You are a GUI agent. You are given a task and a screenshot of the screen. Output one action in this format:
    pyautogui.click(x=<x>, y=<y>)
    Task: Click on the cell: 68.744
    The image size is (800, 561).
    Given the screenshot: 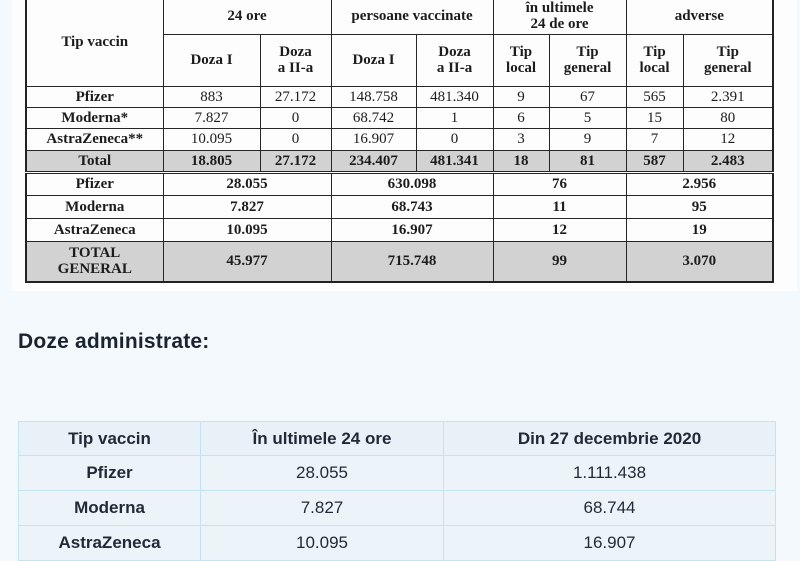 What is the action you would take?
    pyautogui.click(x=609, y=508)
    